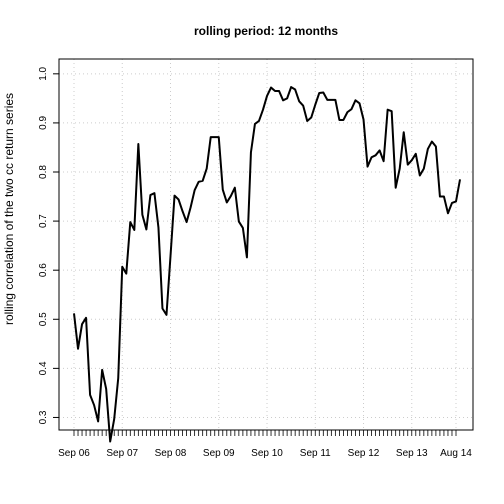 This screenshot has width=504, height=504. What do you see at coordinates (43, 172) in the screenshot?
I see `y-tick-label: 0.8` at bounding box center [43, 172].